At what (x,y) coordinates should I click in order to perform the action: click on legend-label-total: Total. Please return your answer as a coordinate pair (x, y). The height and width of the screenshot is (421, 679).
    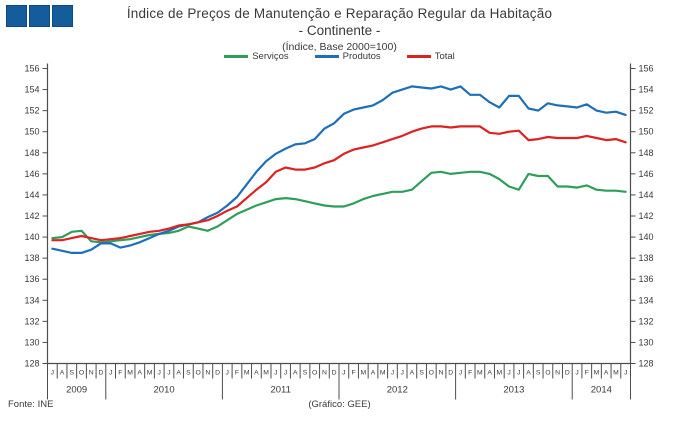
    Looking at the image, I should click on (444, 56).